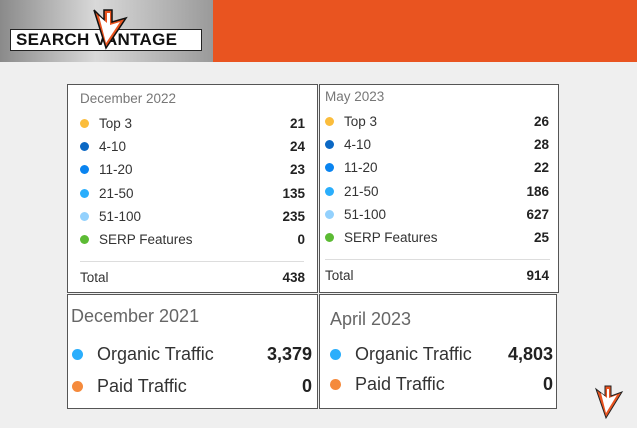 This screenshot has width=637, height=428. Describe the element at coordinates (355, 96) in the screenshot. I see `card-title: May 2023` at that location.